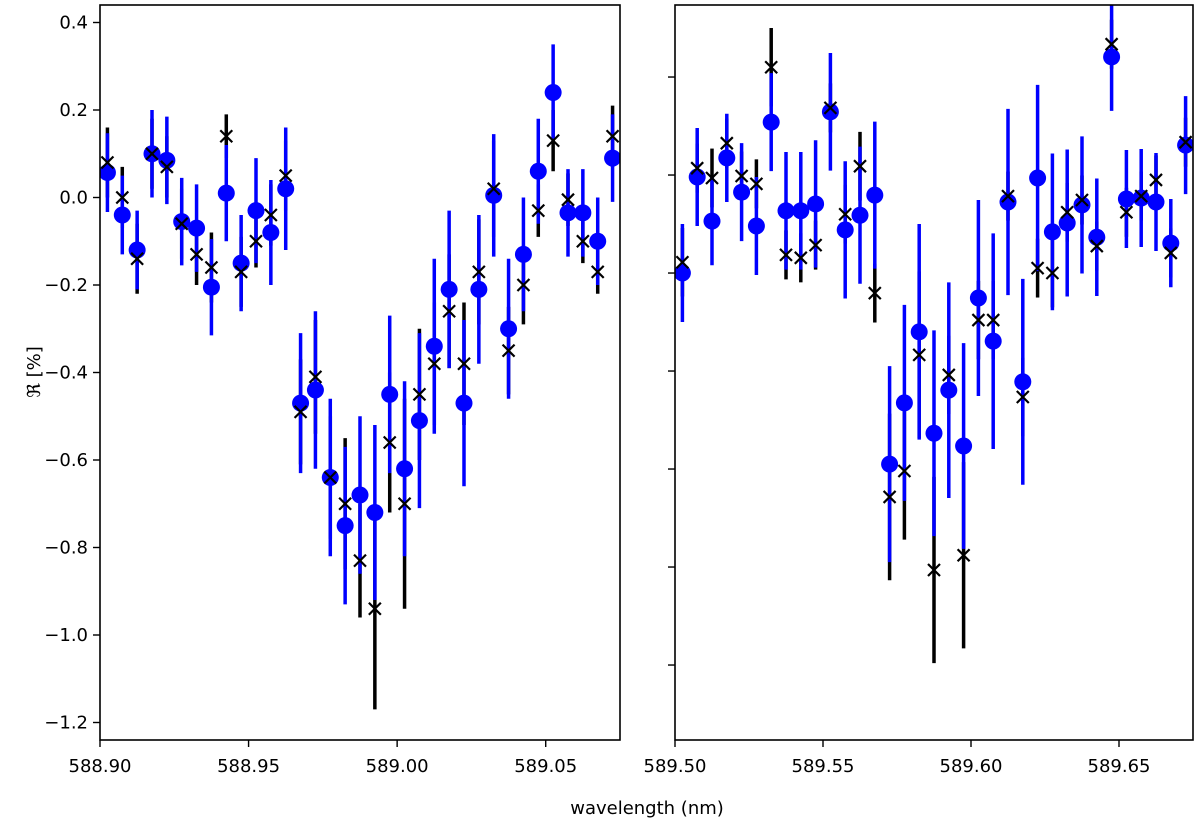 The height and width of the screenshot is (832, 1200). I want to click on y-tick-label: −1.0, so click(66, 635).